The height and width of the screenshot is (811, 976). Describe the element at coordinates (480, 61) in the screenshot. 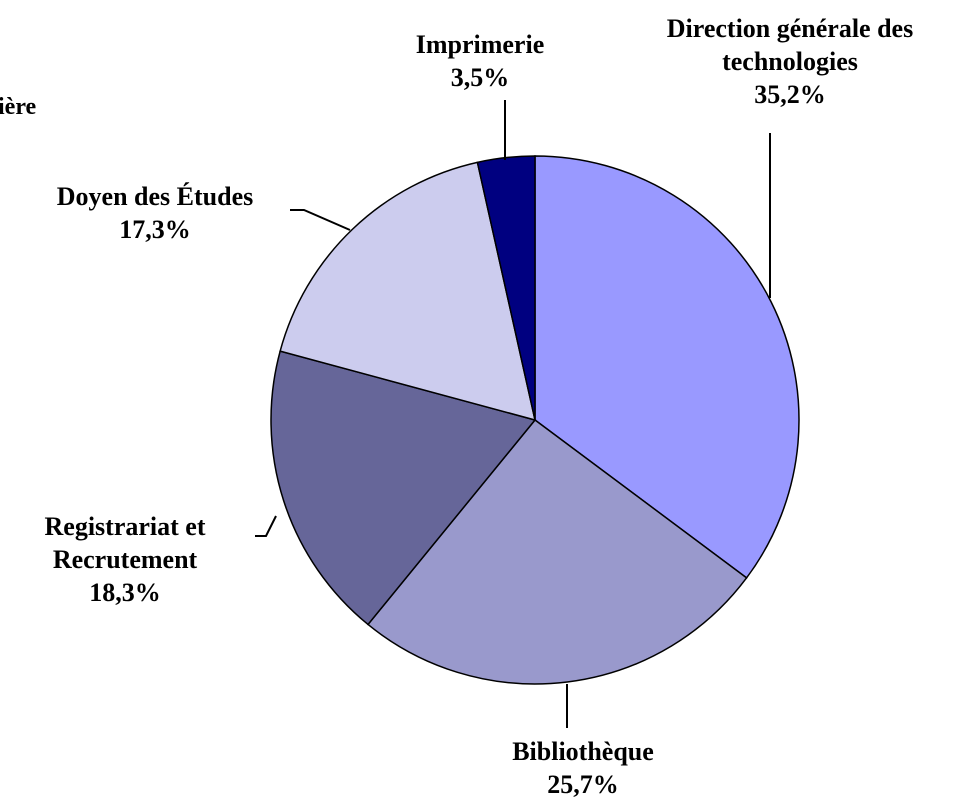

I see `slice-label: Imprimerie 3,5%` at that location.